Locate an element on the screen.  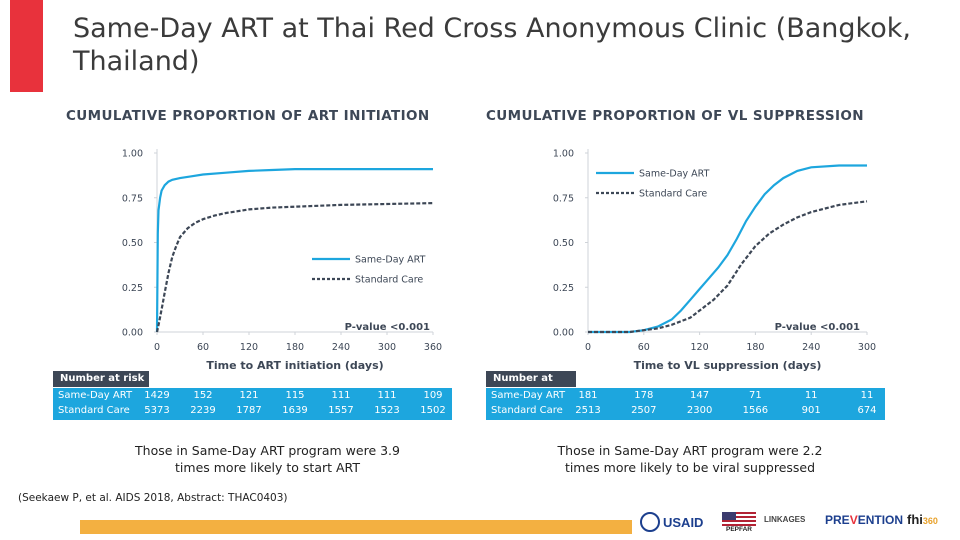
risk-cell: 1639 is located at coordinates (295, 410).